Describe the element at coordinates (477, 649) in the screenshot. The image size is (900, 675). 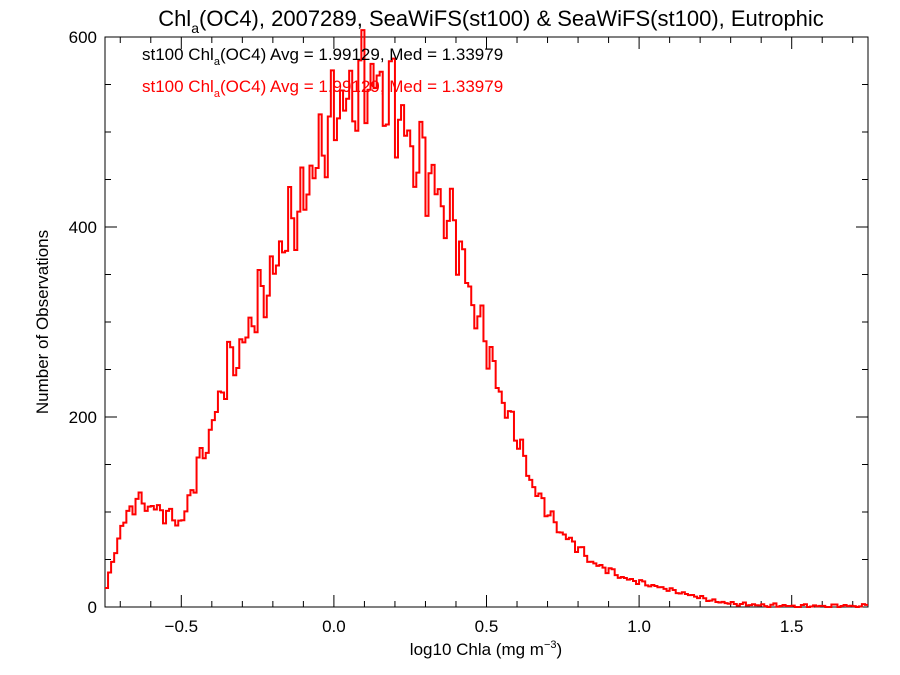
I see `x-axis-label-pre: log10 Chla (mg m` at that location.